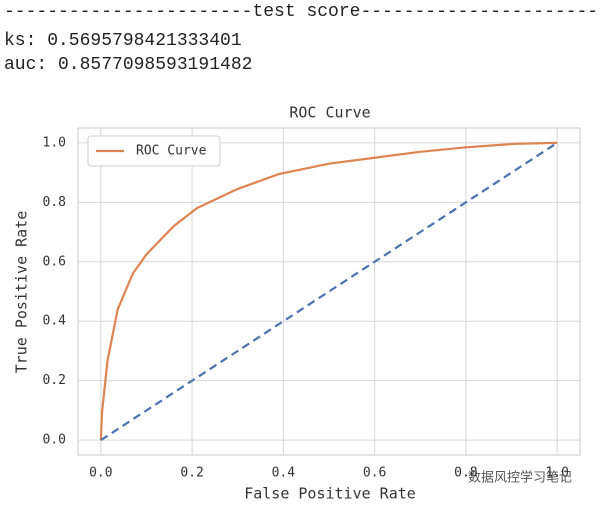  I want to click on y-tick-label: 0.0, so click(54, 440).